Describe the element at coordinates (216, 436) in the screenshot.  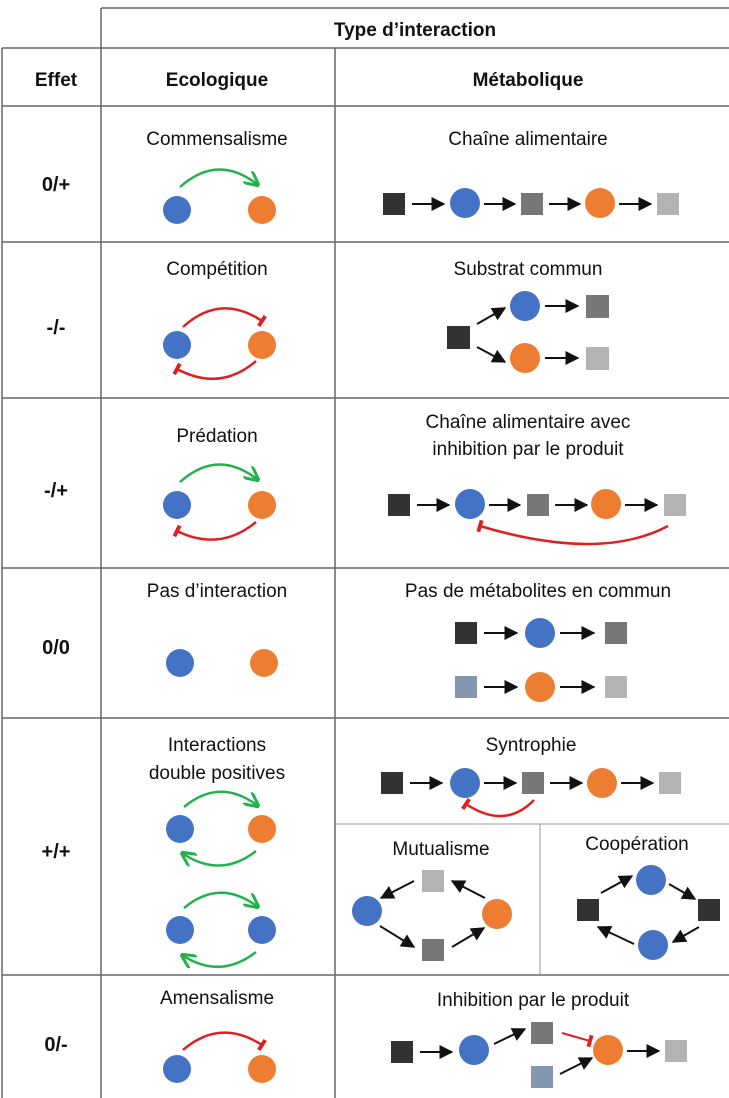
I see `eco-title: Prédation` at that location.